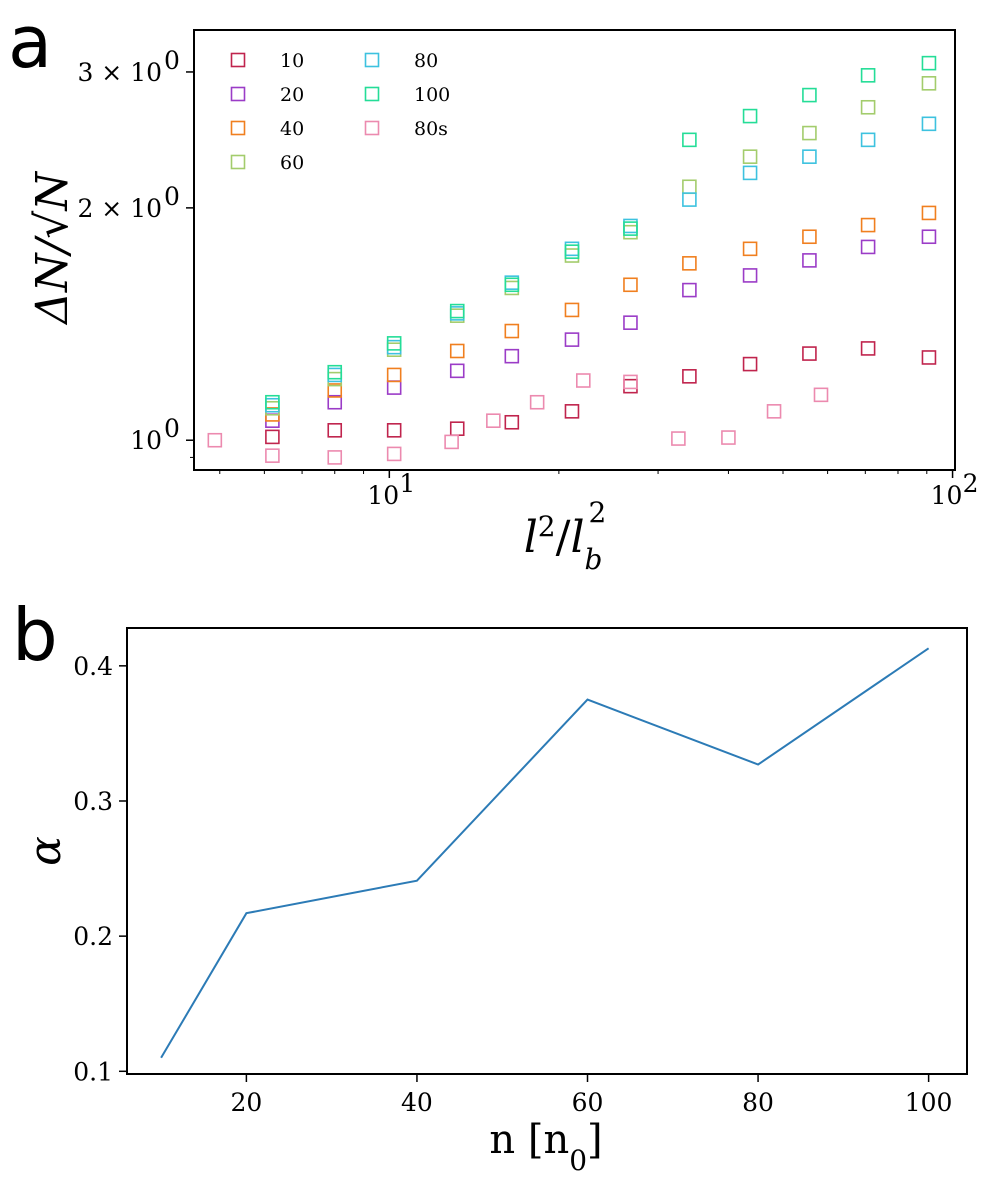 This screenshot has height=1197, width=998. Describe the element at coordinates (601, 328) in the screenshot. I see `series-20-markers` at that location.